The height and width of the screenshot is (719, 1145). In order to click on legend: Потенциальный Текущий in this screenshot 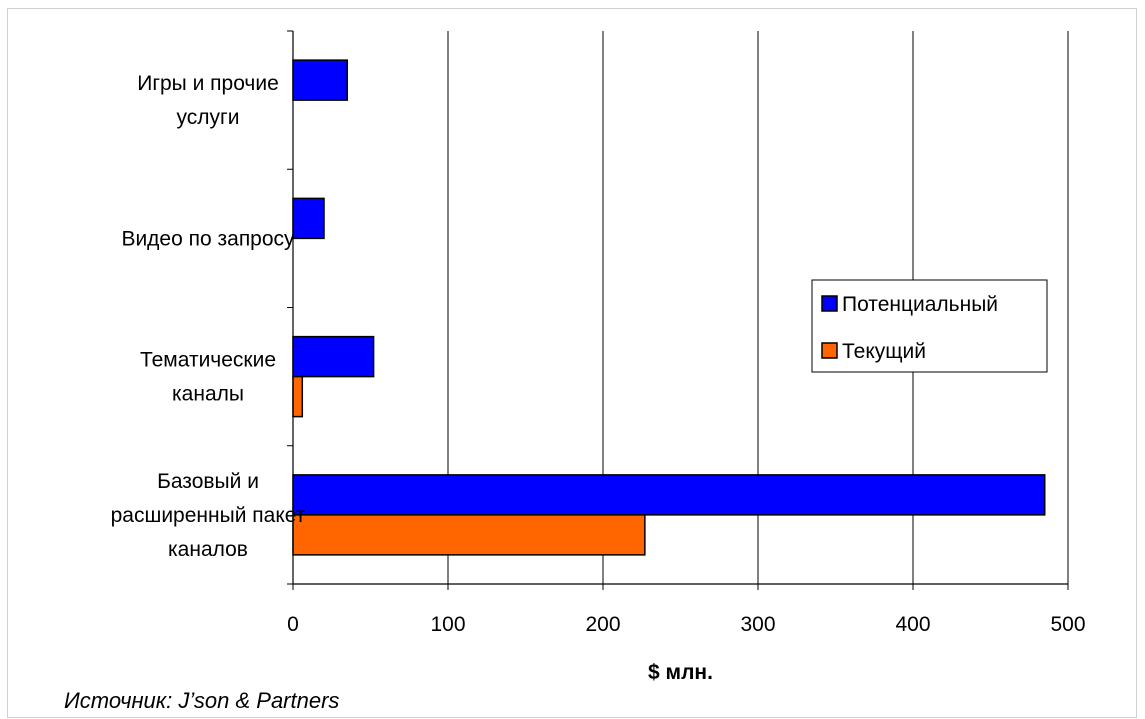, I will do `click(929, 326)`.